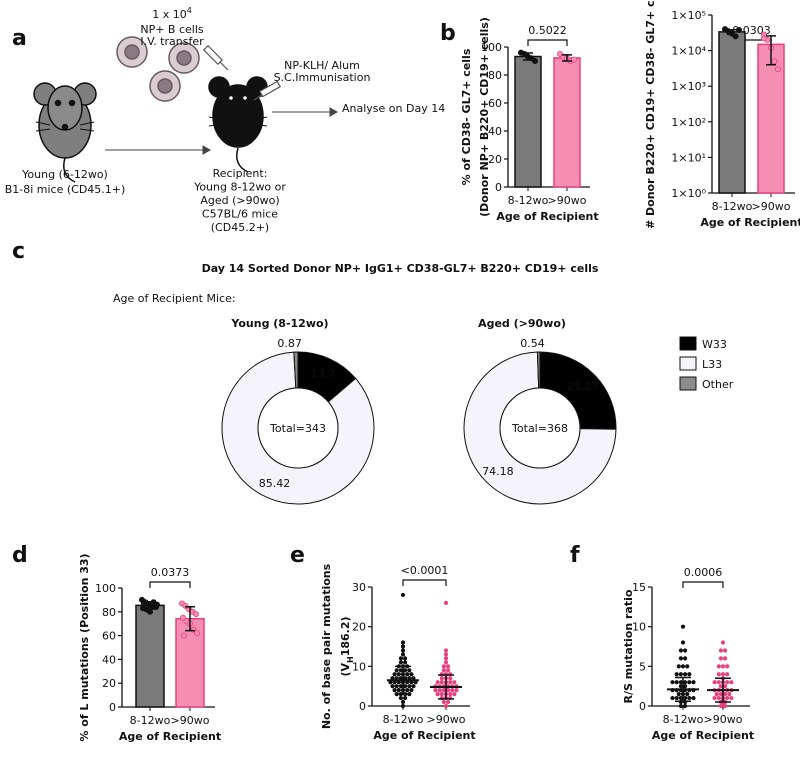 The width and height of the screenshot is (800, 779). Describe the element at coordinates (703, 572) in the screenshot. I see `p-value: 0.0006` at that location.